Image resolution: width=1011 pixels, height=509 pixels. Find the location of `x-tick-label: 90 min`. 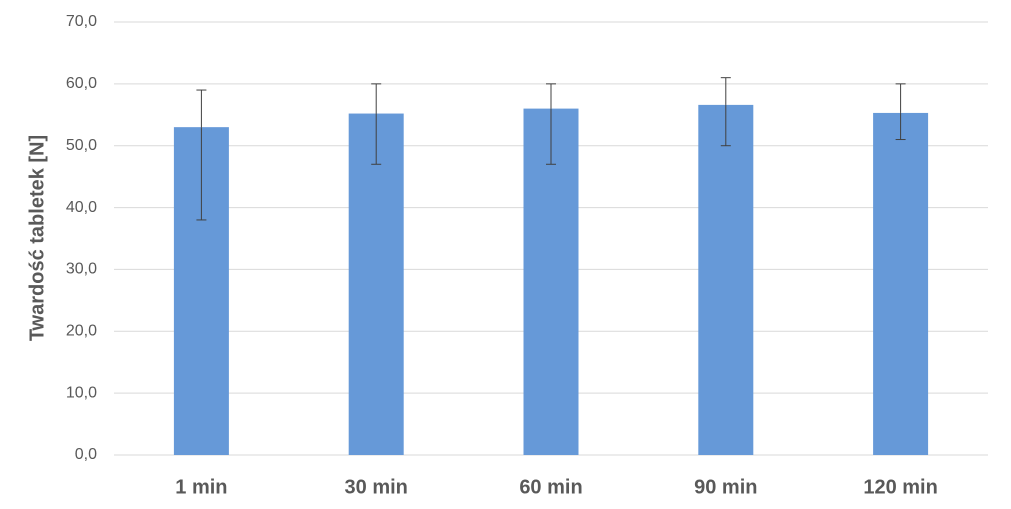

x-tick-label: 90 min is located at coordinates (725, 487).